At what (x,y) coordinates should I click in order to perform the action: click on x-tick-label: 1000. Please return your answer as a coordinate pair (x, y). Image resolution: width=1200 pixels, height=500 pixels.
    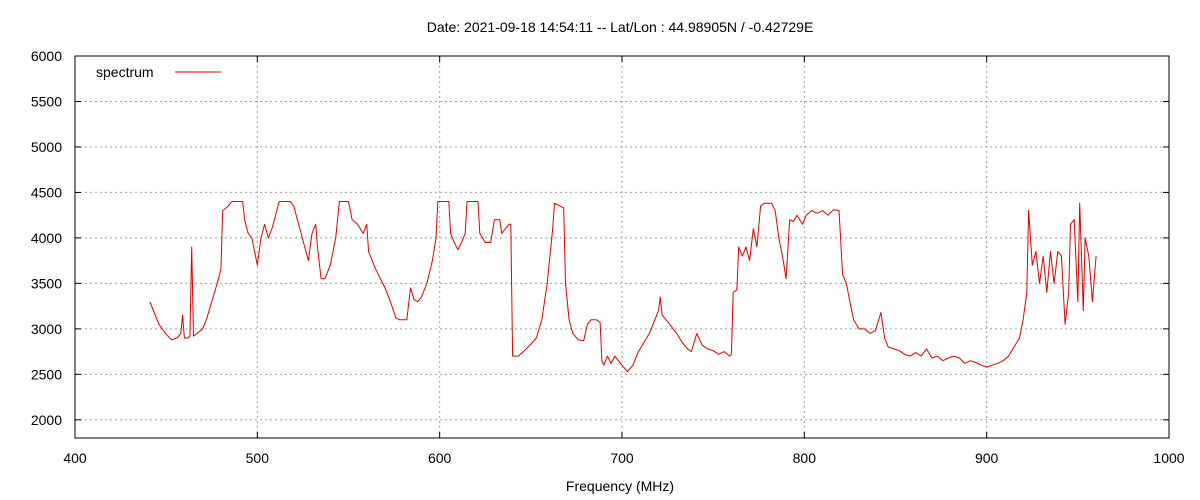
    Looking at the image, I should click on (1168, 458).